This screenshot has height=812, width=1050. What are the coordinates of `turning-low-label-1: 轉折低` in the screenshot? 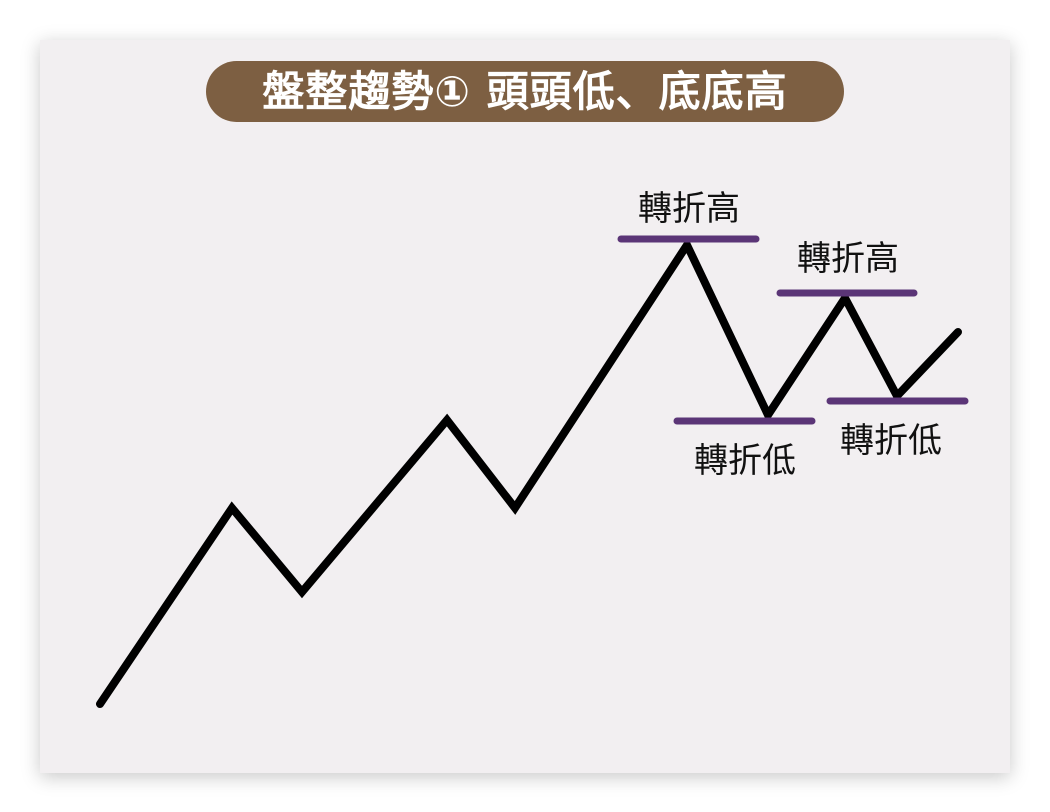 It's located at (745, 461).